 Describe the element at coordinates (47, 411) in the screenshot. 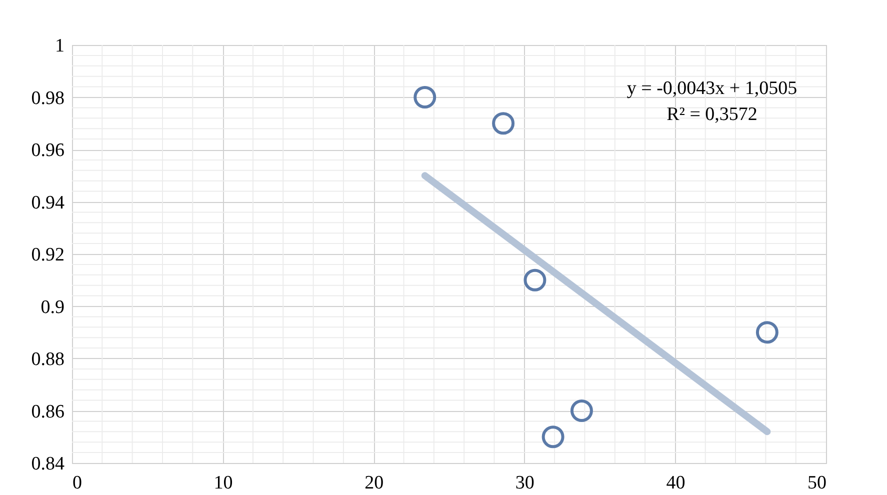

I see `y-tick-label: 0.86` at that location.